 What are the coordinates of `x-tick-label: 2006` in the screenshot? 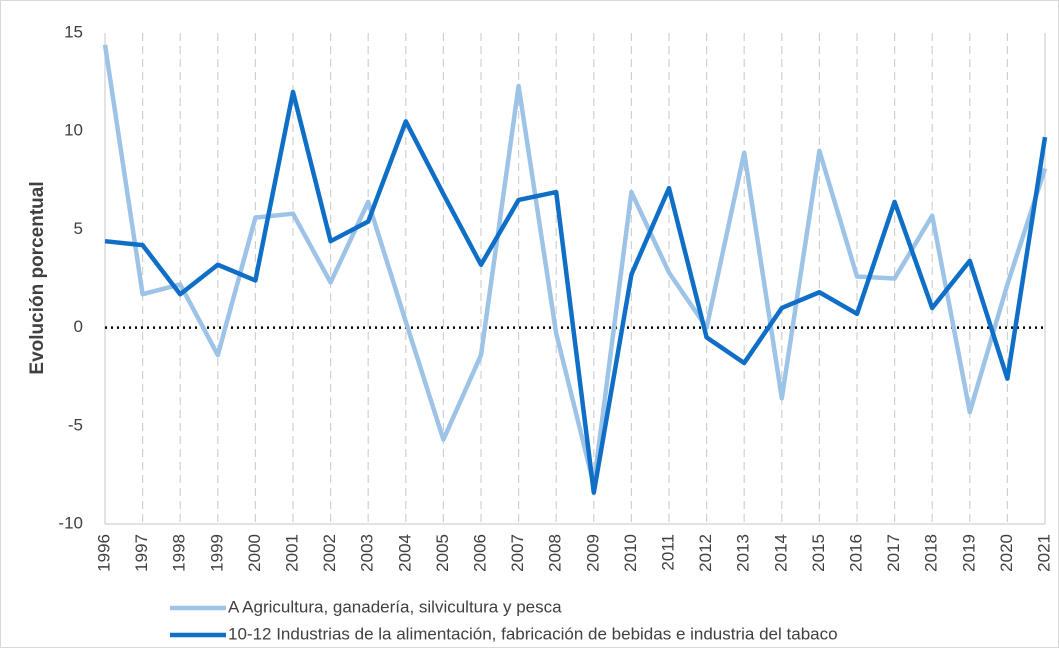 It's located at (479, 553).